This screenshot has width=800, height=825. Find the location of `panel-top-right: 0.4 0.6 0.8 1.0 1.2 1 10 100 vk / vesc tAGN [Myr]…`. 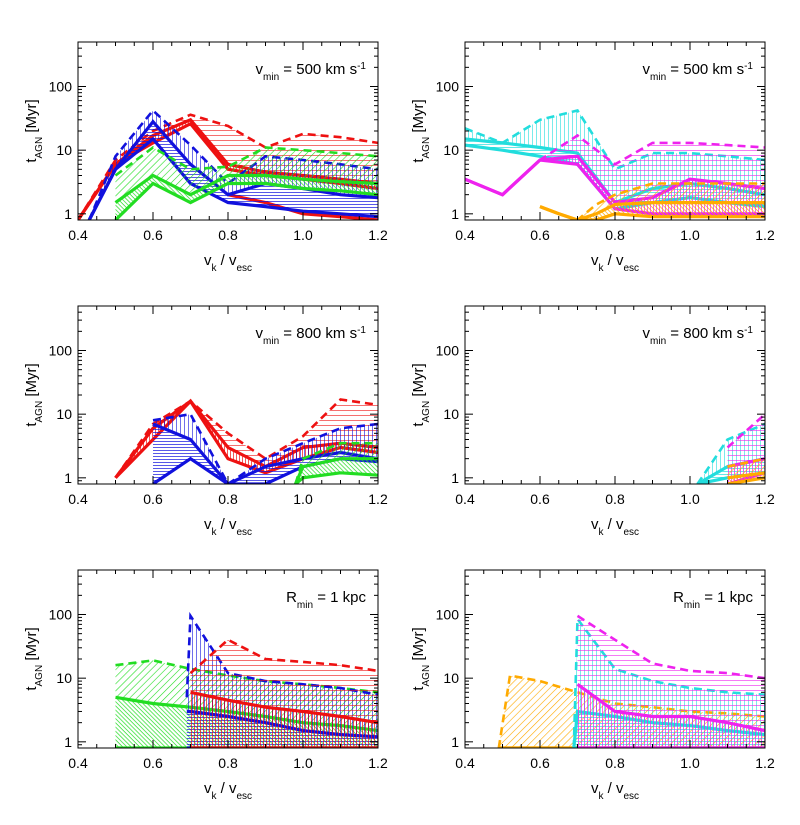

panel-top-right: 0.4 0.6 0.8 1.0 1.2 1 10 100 vk / vesc tAGN [Myr]… is located at coordinates (592, 157).